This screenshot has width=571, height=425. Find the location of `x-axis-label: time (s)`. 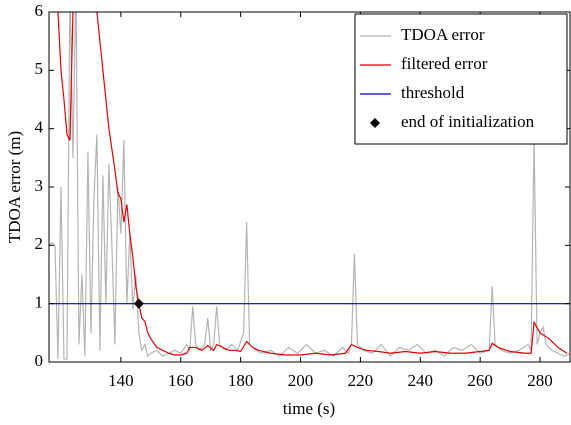

x-axis-label: time (s) is located at coordinates (309, 408).